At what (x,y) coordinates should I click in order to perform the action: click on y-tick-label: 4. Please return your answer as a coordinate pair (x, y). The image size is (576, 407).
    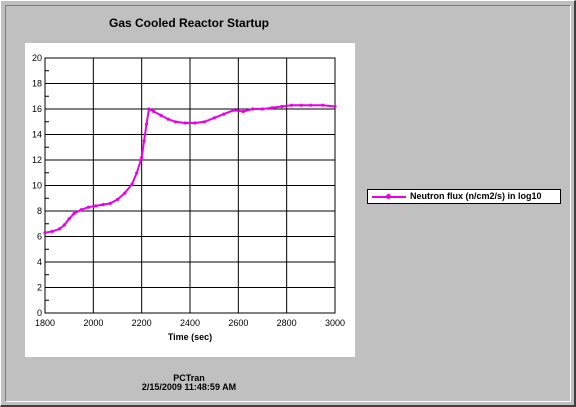
    Looking at the image, I should click on (39, 262).